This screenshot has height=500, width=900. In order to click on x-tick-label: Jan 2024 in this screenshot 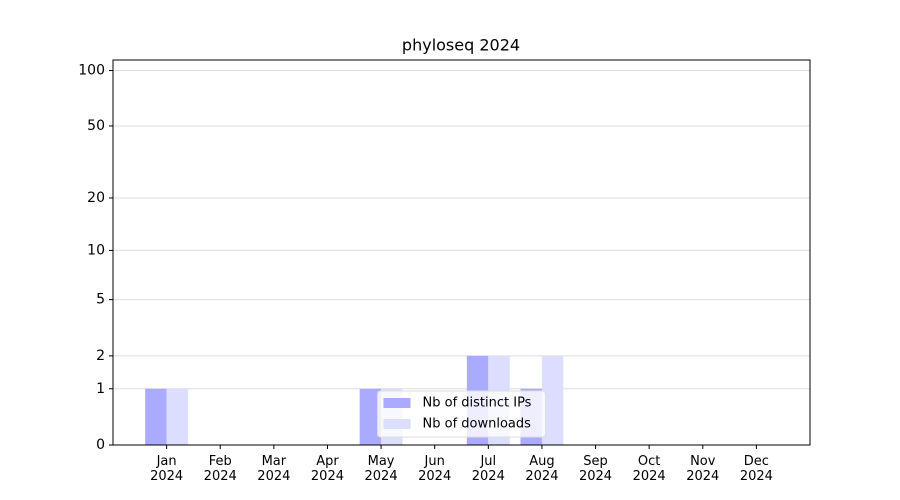, I will do `click(167, 469)`.